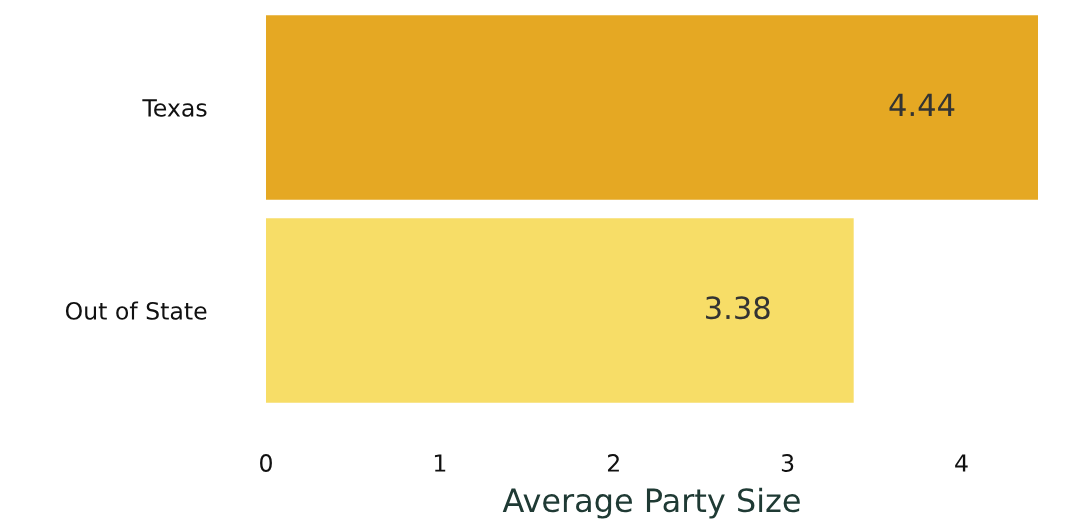 This screenshot has width=1082, height=519. I want to click on data-label: 3.38, so click(738, 308).